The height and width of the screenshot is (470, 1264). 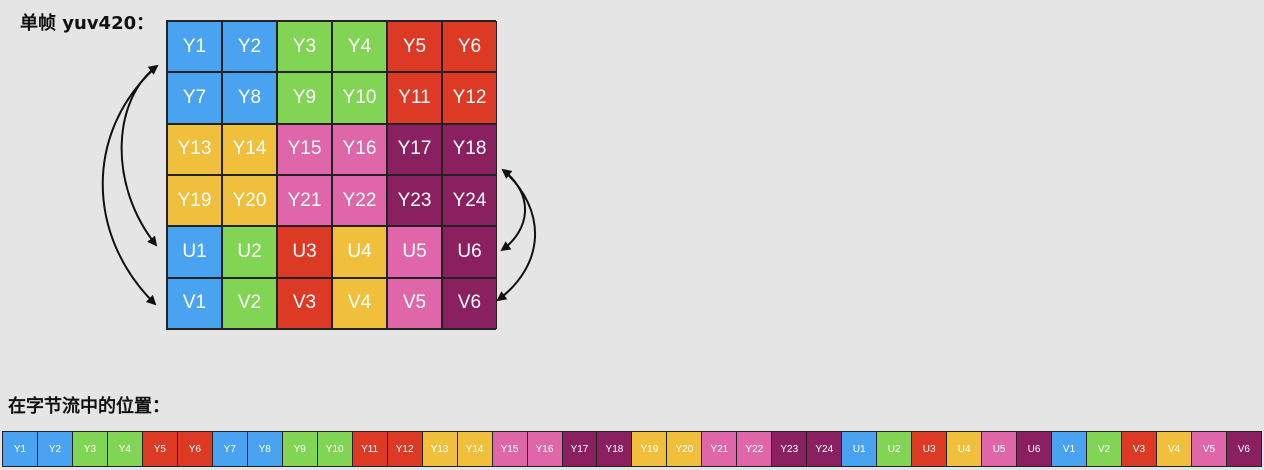 What do you see at coordinates (510, 449) in the screenshot?
I see `stream-cell-y15: Y15` at bounding box center [510, 449].